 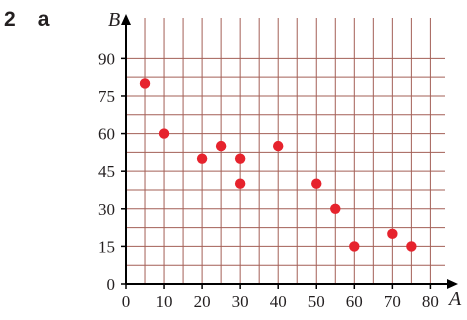 I want to click on y-axis-label: B, so click(x=114, y=20).